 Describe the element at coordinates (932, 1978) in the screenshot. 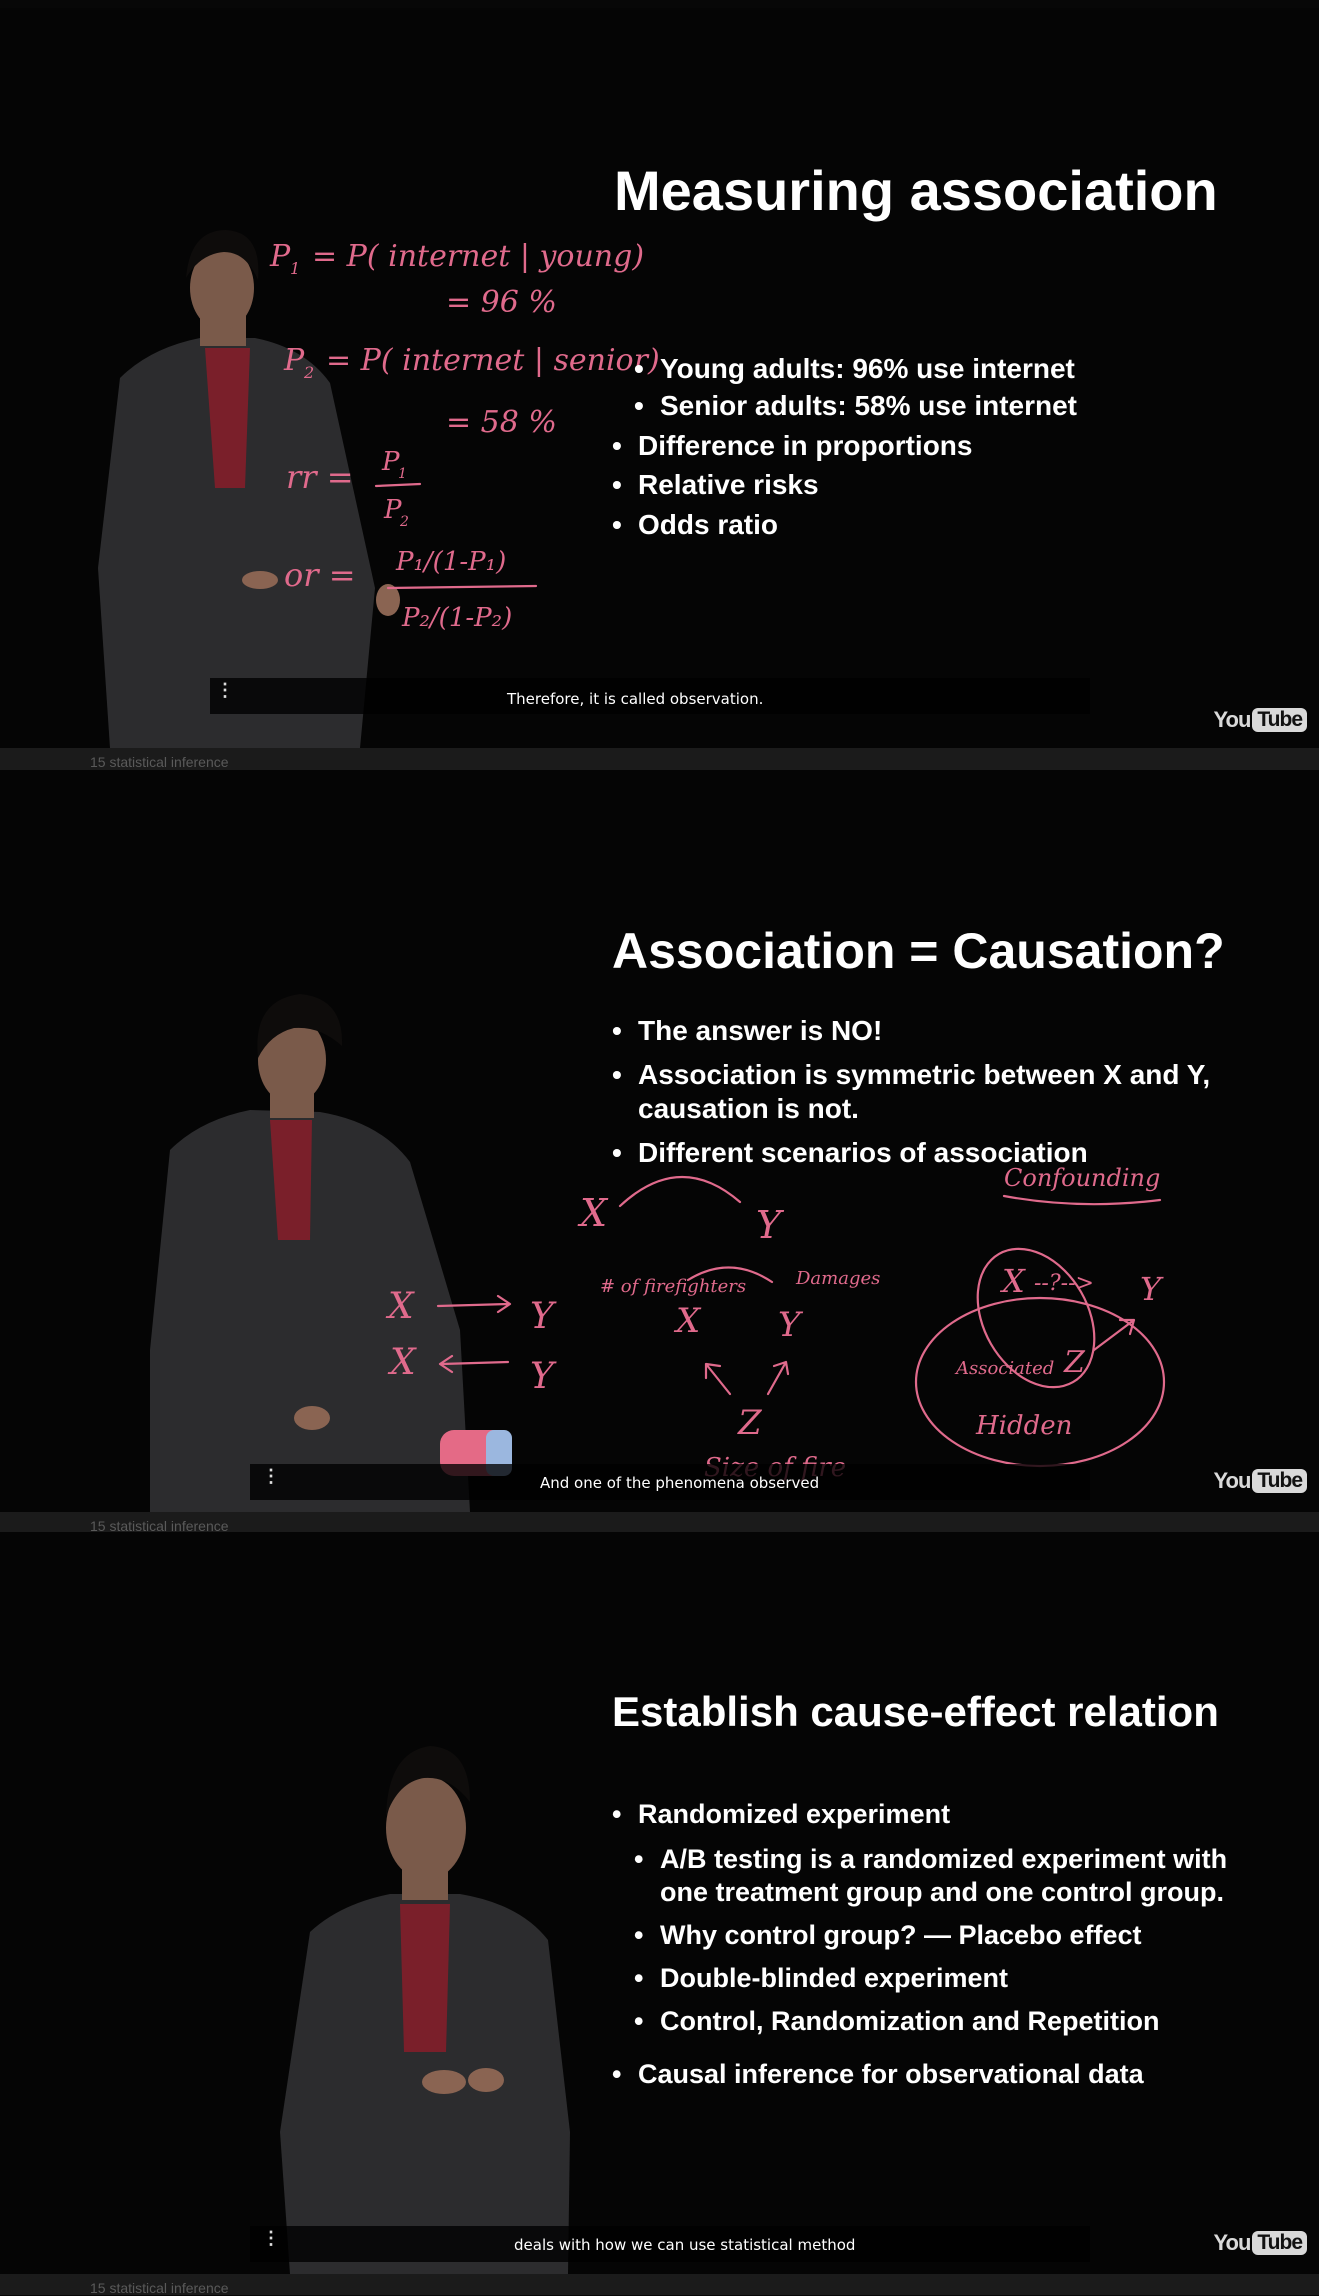

I see `bullet-double-blinded: Double-blinded experiment` at that location.